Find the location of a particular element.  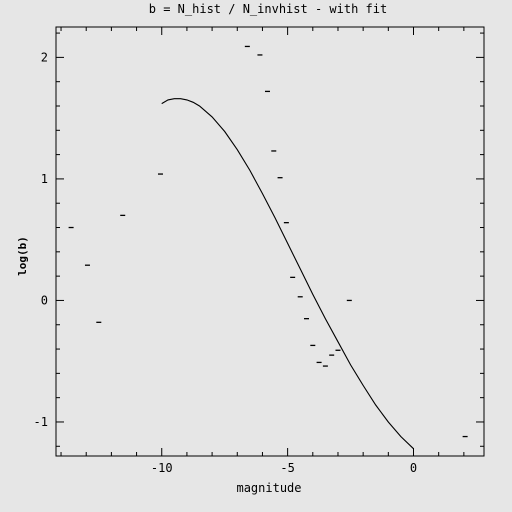

y-axis-label: log(b) is located at coordinates (22, 256).